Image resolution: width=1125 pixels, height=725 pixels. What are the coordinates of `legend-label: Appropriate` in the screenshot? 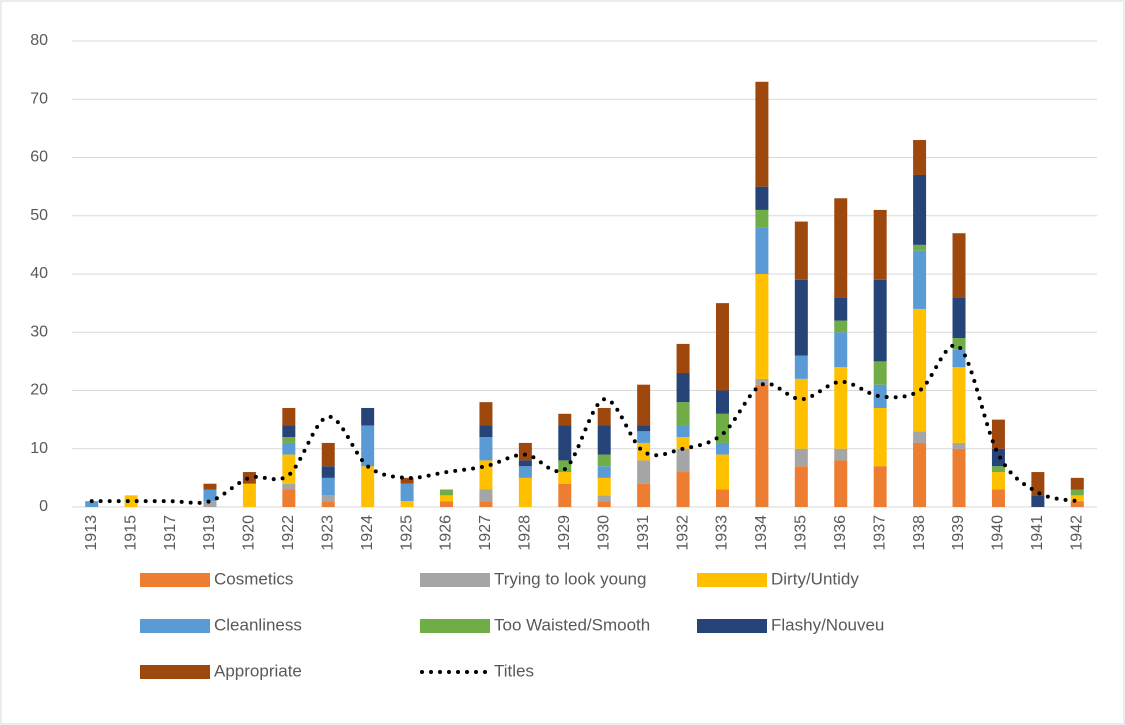 It's located at (258, 670).